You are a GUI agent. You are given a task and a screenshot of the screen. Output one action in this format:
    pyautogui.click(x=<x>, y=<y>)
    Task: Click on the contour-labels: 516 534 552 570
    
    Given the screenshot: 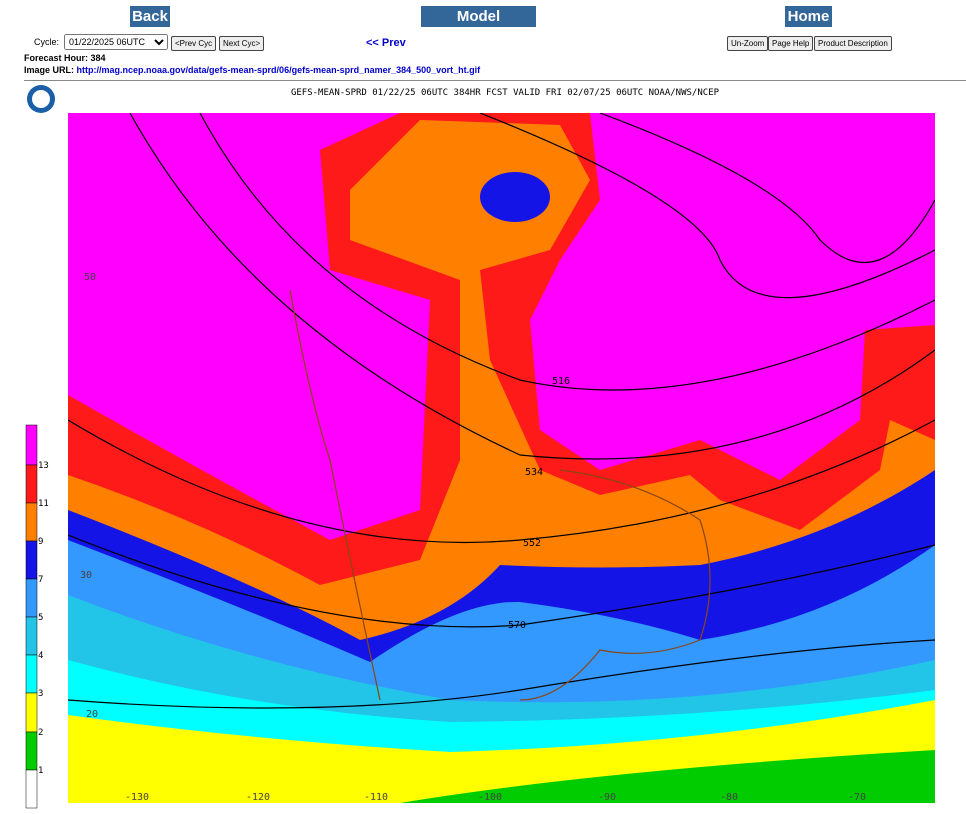 What is the action you would take?
    pyautogui.click(x=539, y=503)
    